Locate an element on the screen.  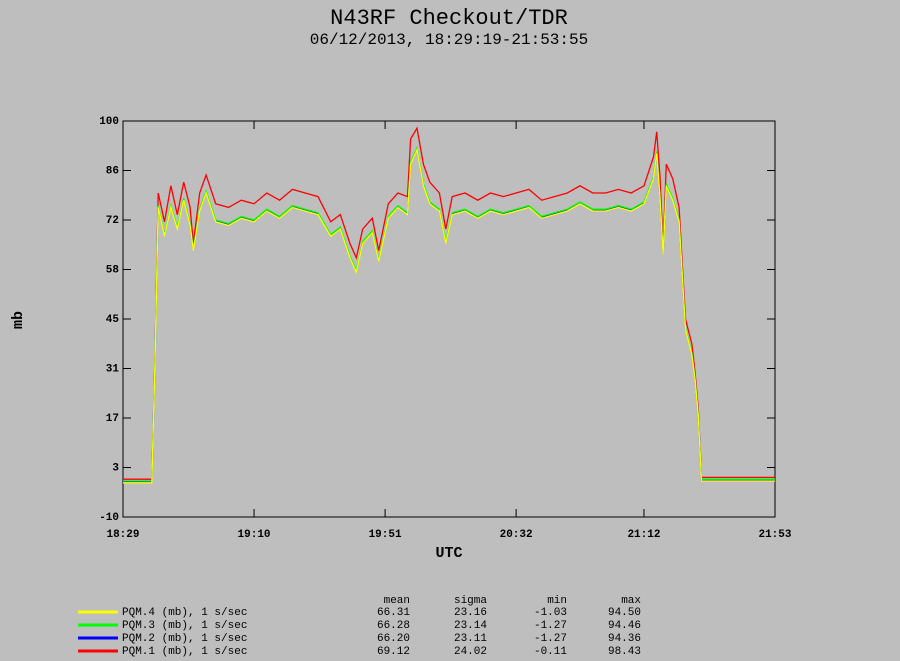
x-tick-label: 18:29 is located at coordinates (122, 535).